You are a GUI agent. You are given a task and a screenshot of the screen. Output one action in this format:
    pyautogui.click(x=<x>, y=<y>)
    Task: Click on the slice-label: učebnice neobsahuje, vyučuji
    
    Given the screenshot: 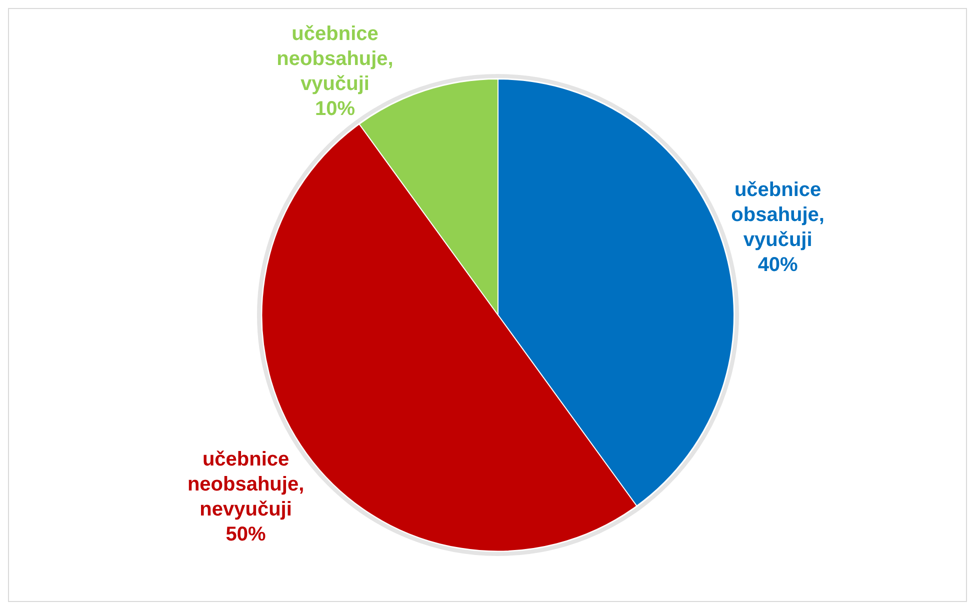 What is the action you would take?
    pyautogui.click(x=335, y=59)
    